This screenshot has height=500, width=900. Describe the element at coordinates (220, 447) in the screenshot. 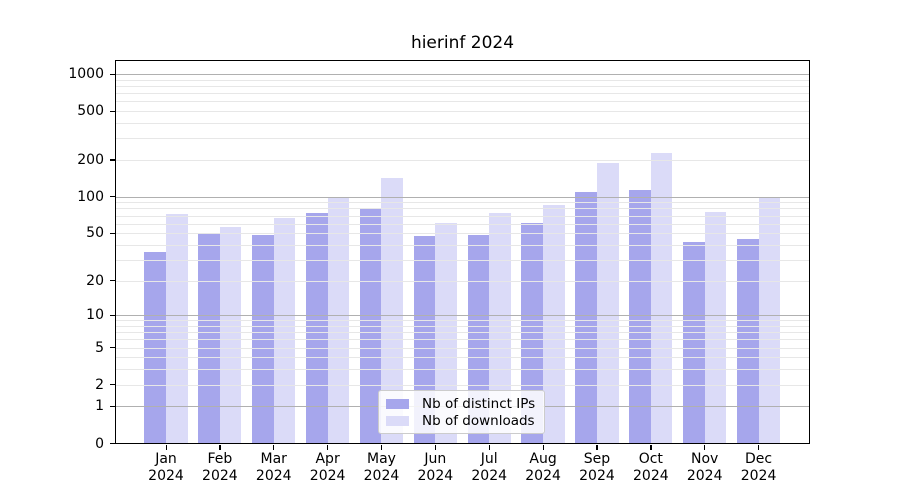

I see `x-tick-mark-feb` at that location.